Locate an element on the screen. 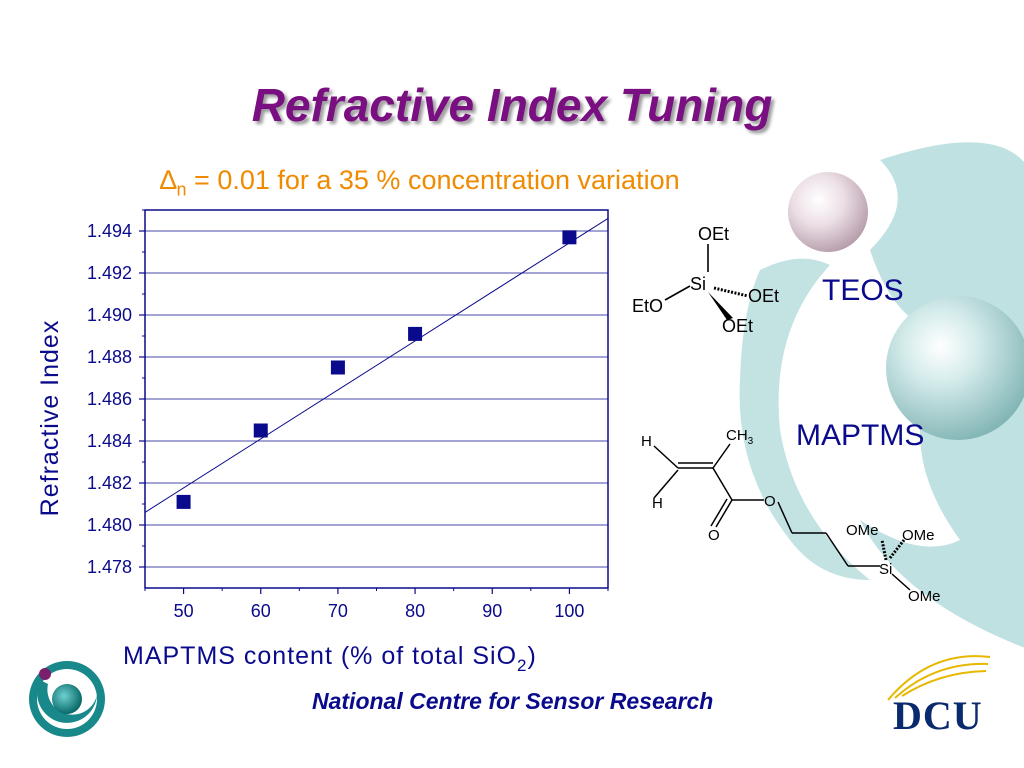 The image size is (1024, 768). maptms-si: Si is located at coordinates (885, 569).